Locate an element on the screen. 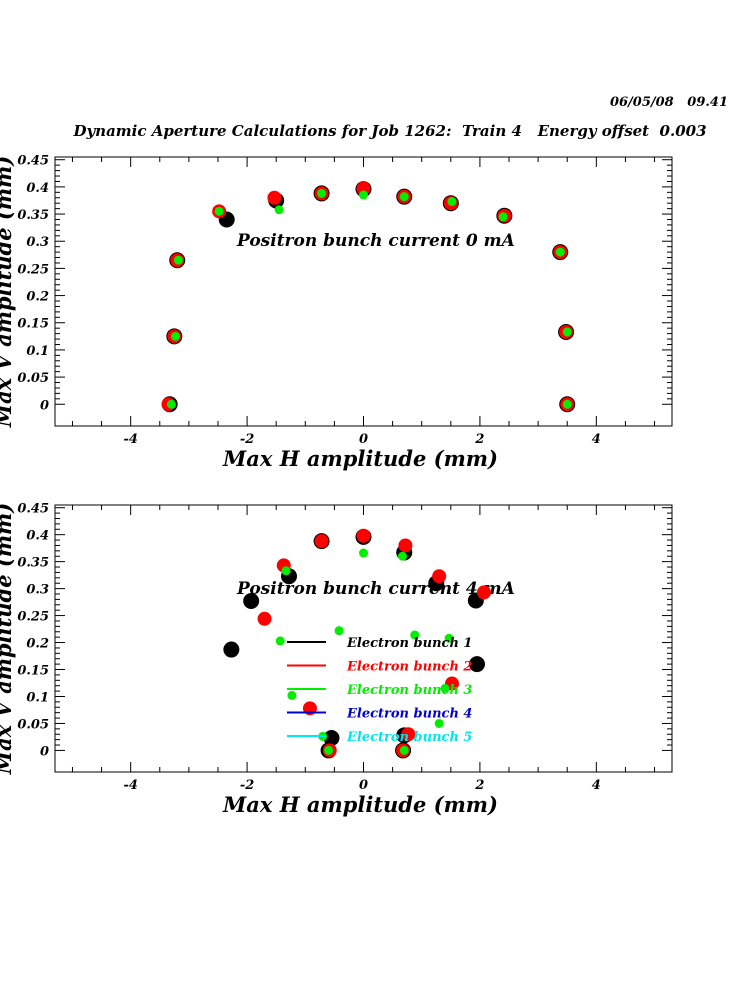  legend-label: Electron bunch 4 is located at coordinates (409, 714).